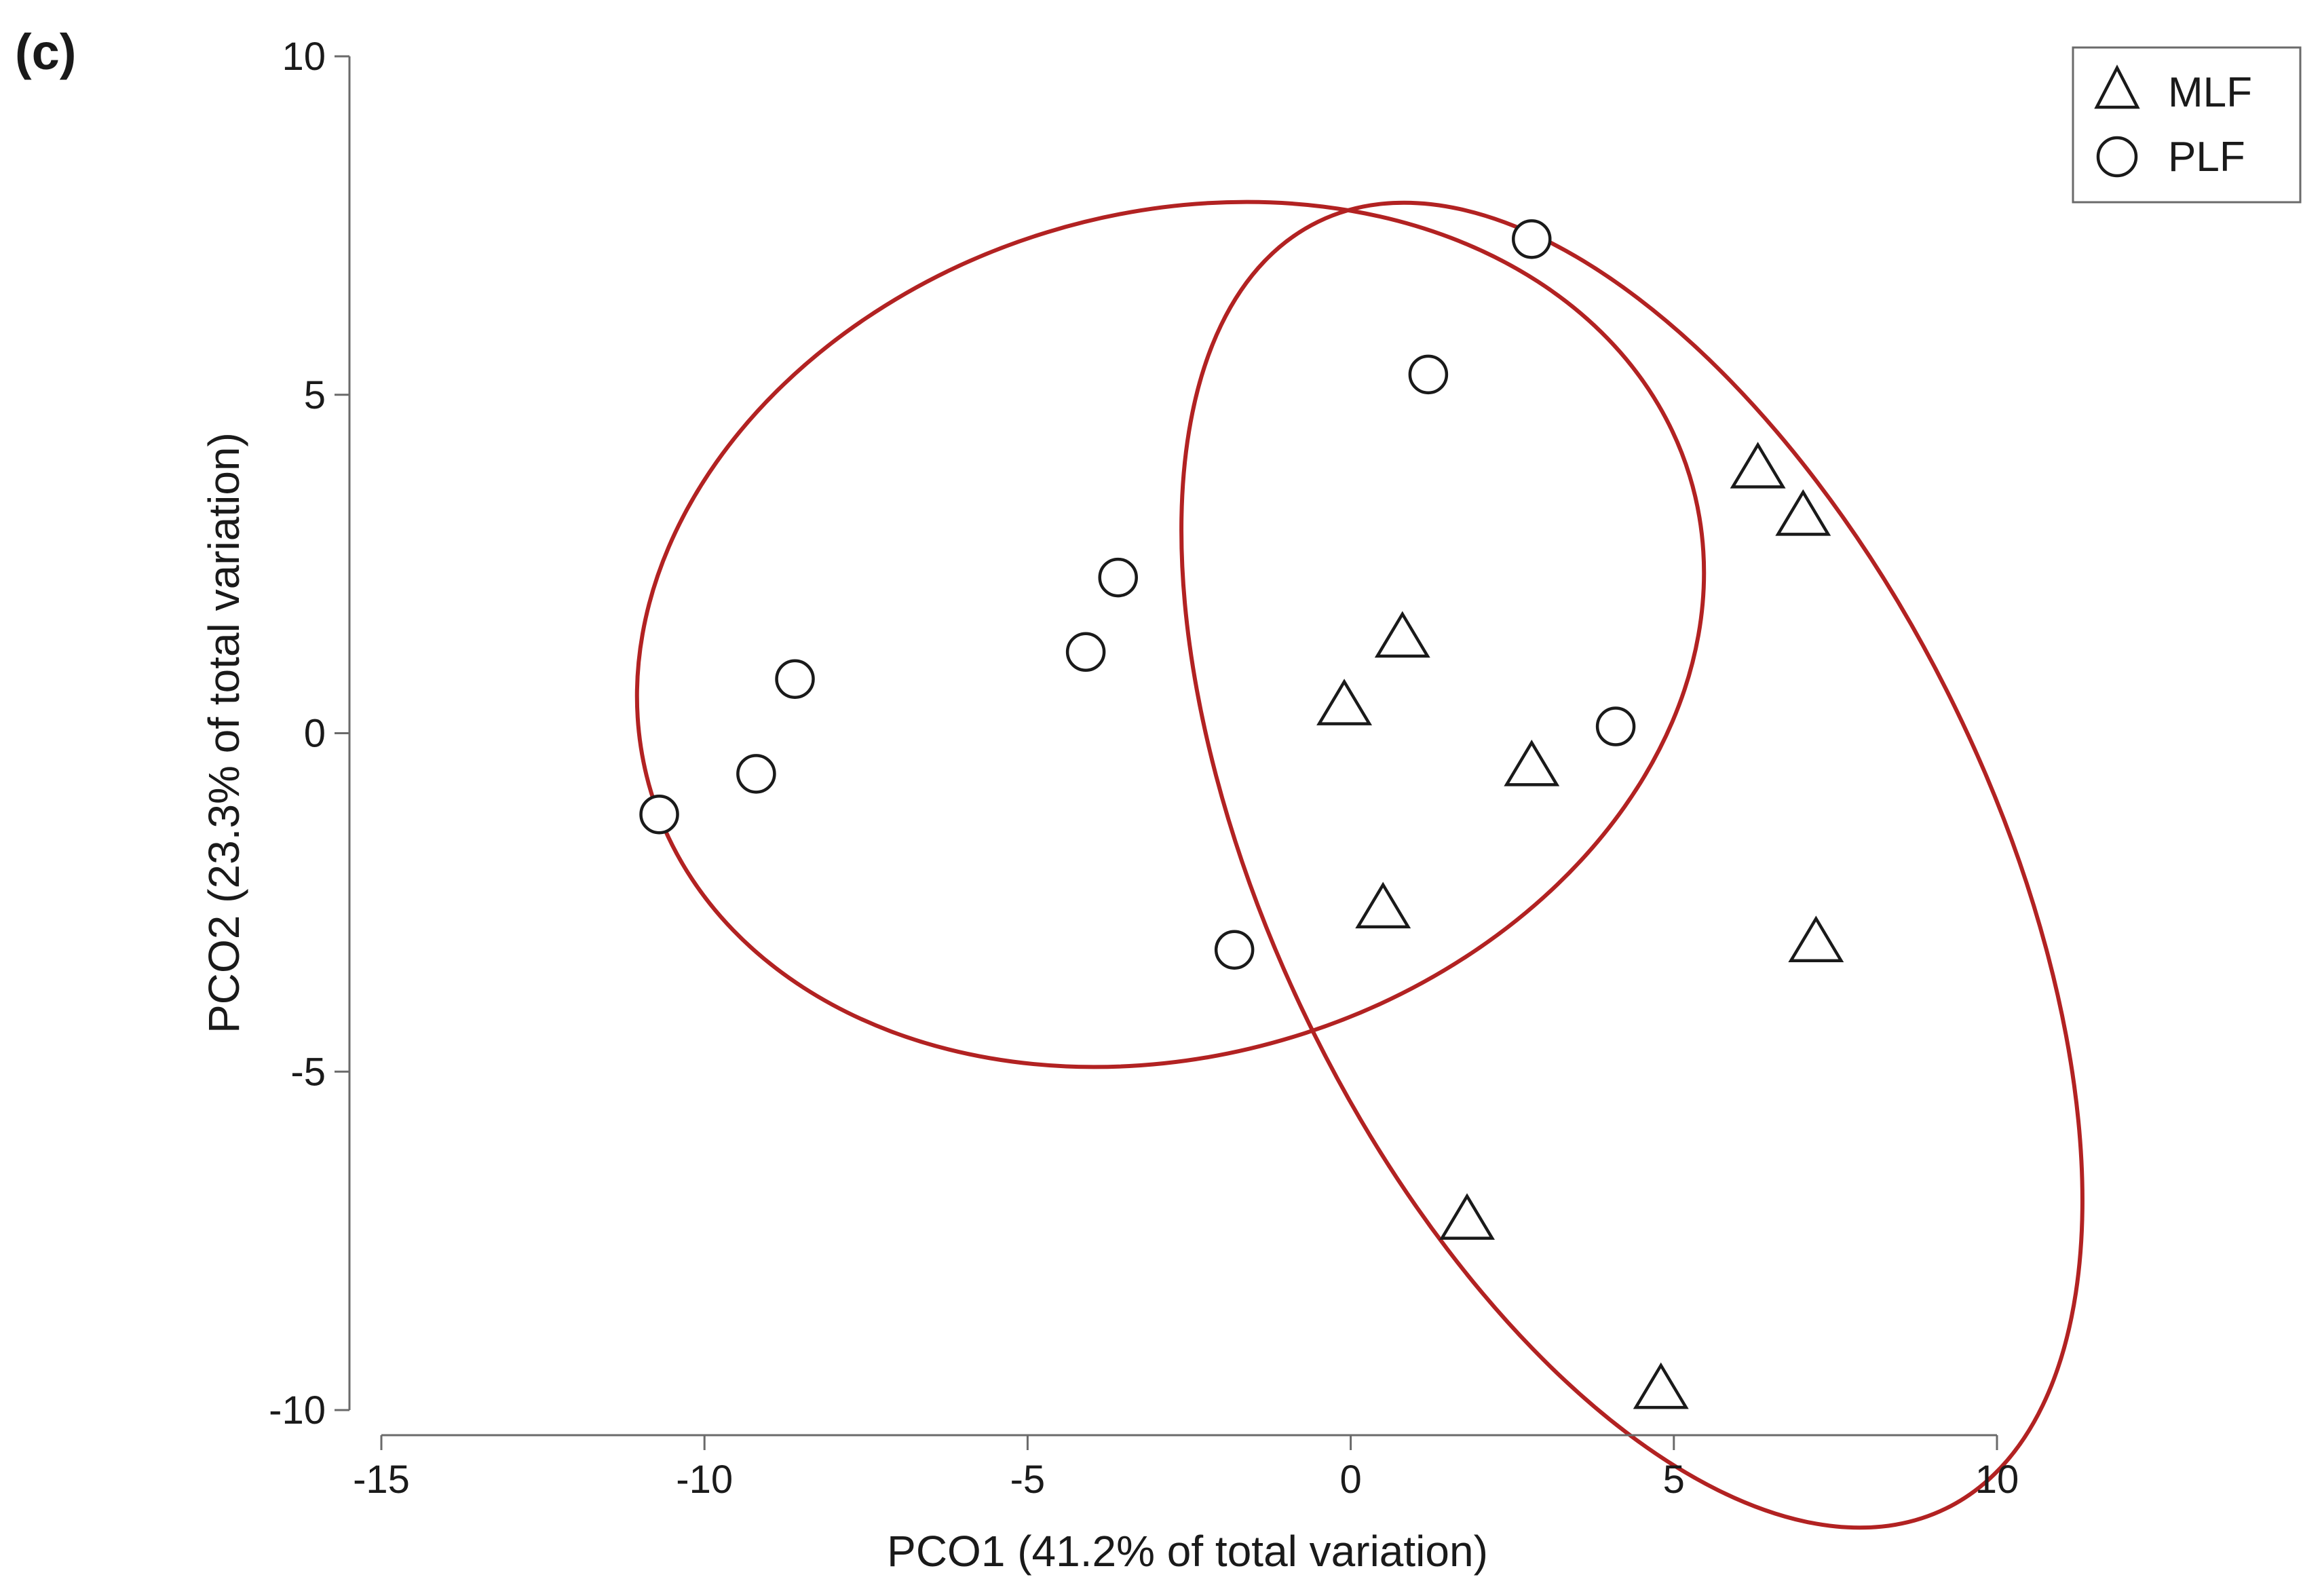 The height and width of the screenshot is (1596, 2322). What do you see at coordinates (1187, 1551) in the screenshot?
I see `x-axis-title: PCO1 (41.2% of total variation)` at bounding box center [1187, 1551].